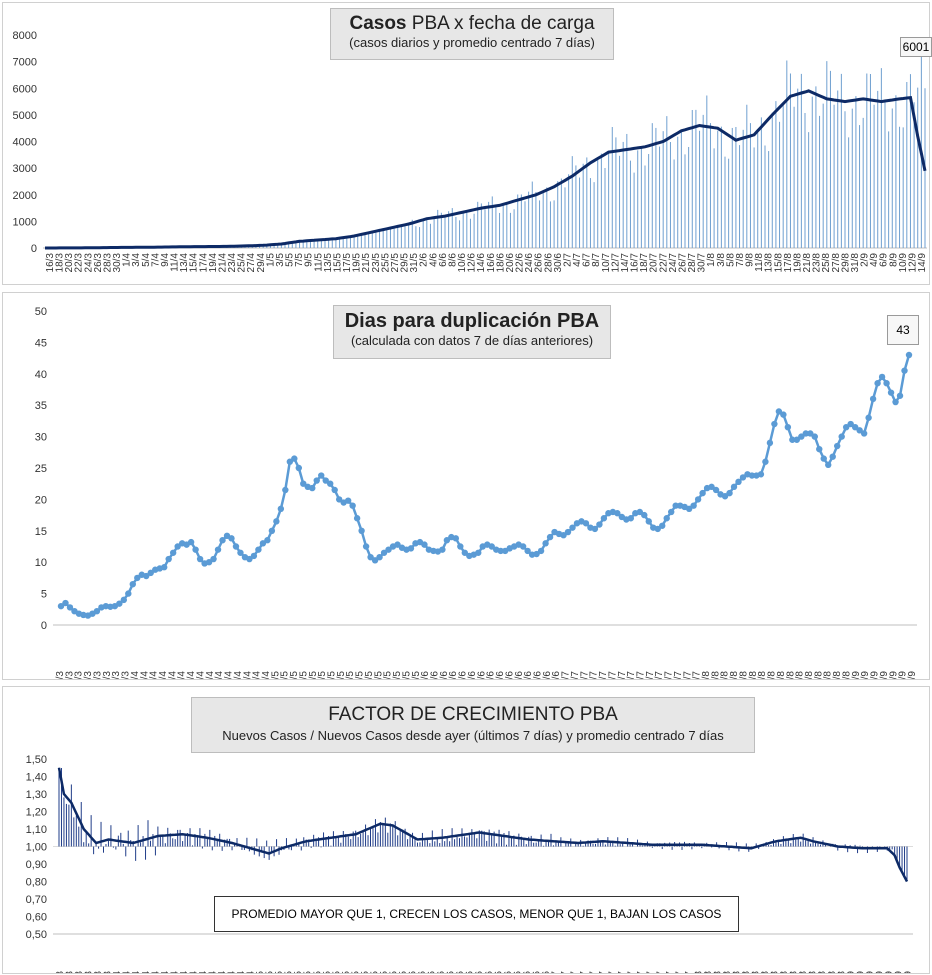  What do you see at coordinates (98, 263) in the screenshot?
I see `casos-xtick-label: 26/3` at bounding box center [98, 263].